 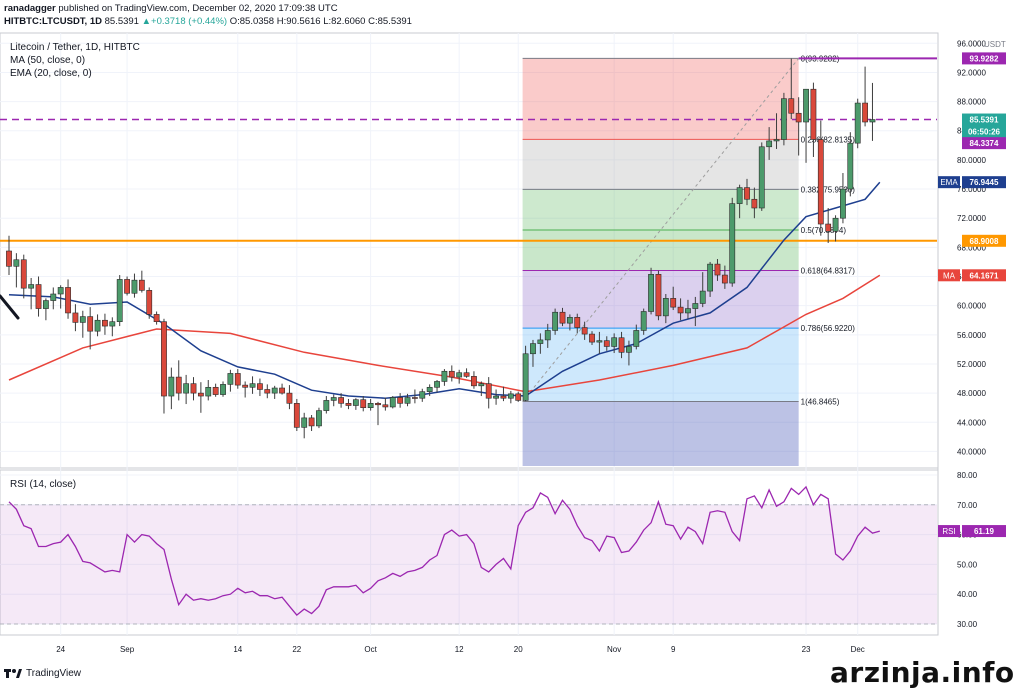 What do you see at coordinates (43, 484) in the screenshot?
I see `rsi-legend: RSI (14, close)` at bounding box center [43, 484].